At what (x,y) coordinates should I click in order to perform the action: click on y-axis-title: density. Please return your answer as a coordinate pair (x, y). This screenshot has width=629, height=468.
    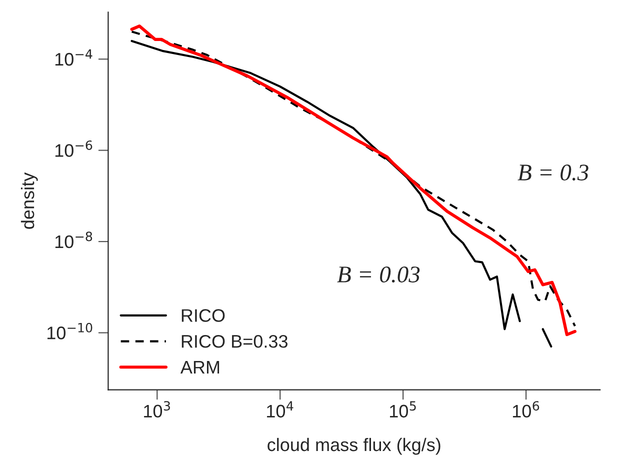
    Looking at the image, I should click on (29, 200).